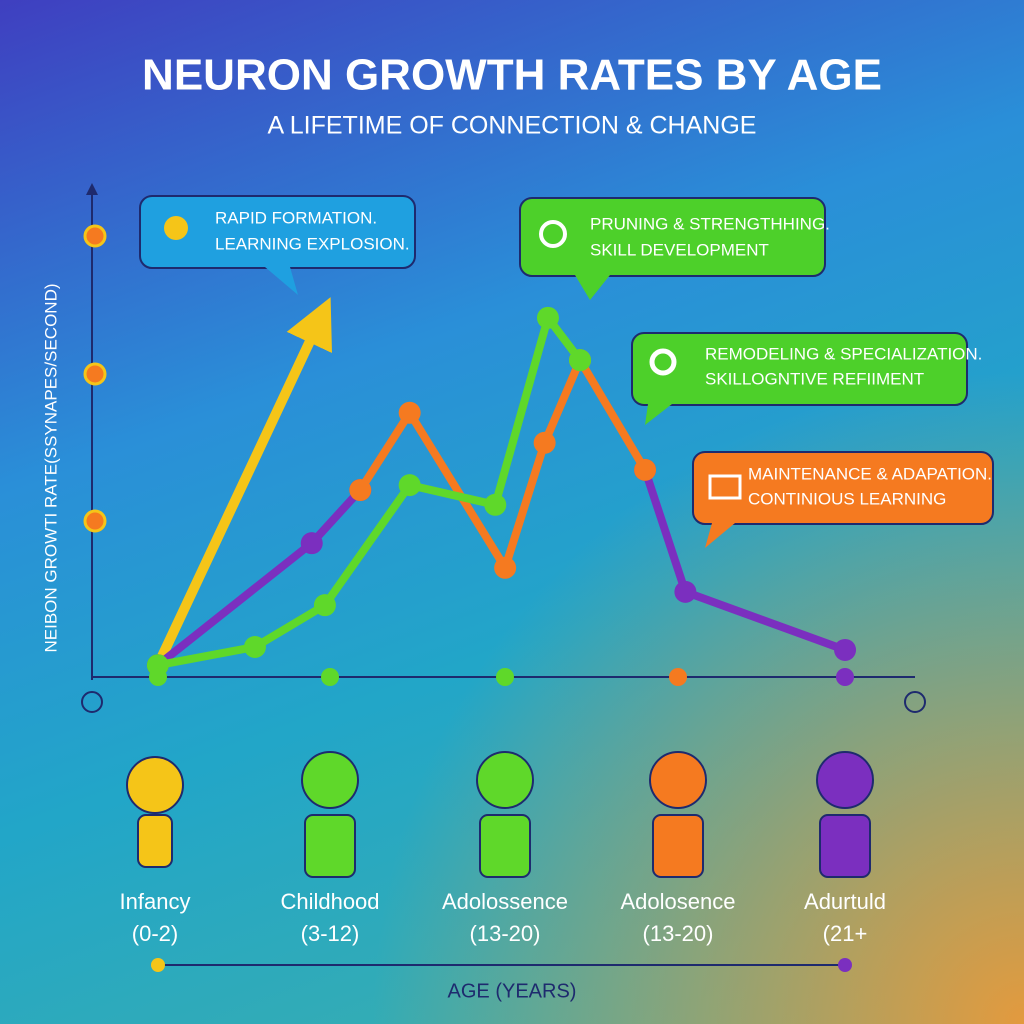 The width and height of the screenshot is (1024, 1024). What do you see at coordinates (155, 901) in the screenshot?
I see `age-name: Infancy` at bounding box center [155, 901].